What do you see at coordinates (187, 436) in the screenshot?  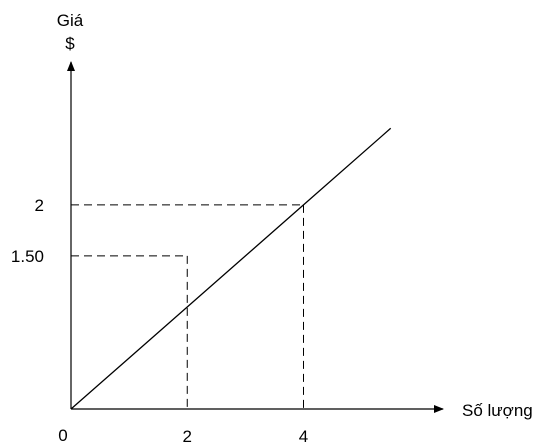 I see `x-tick-label-1: 2` at bounding box center [187, 436].